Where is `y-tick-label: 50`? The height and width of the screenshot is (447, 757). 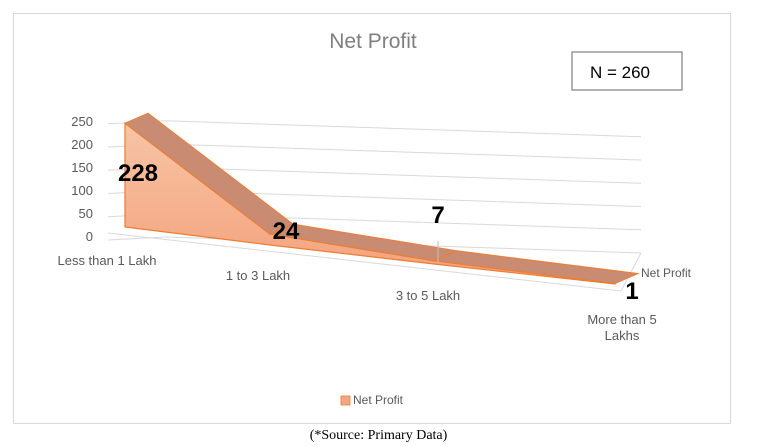
y-tick-label: 50 is located at coordinates (86, 213).